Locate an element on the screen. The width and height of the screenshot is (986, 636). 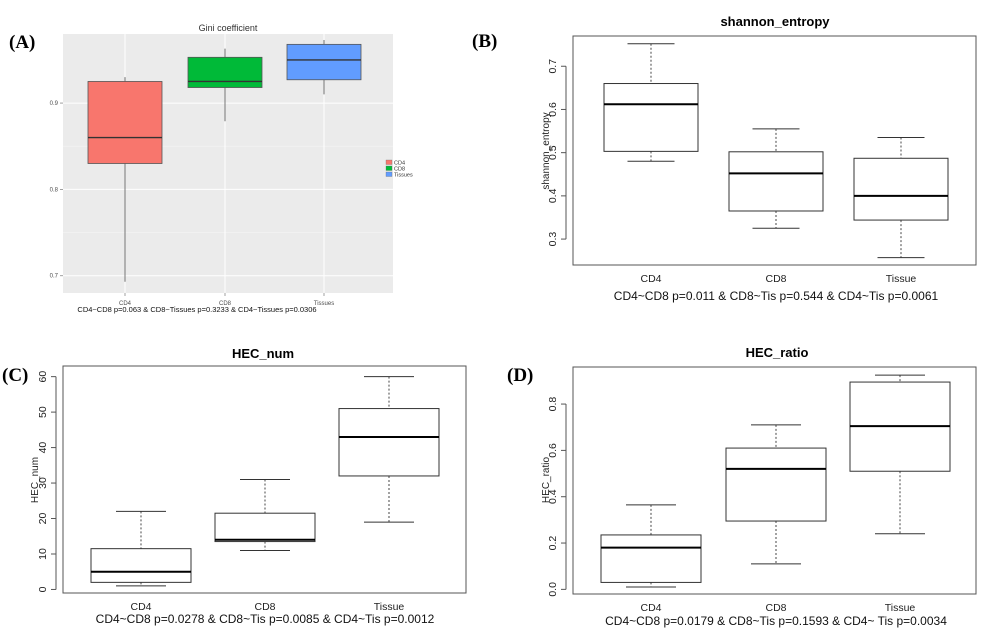
panel-label-a: (A) is located at coordinates (22, 42).